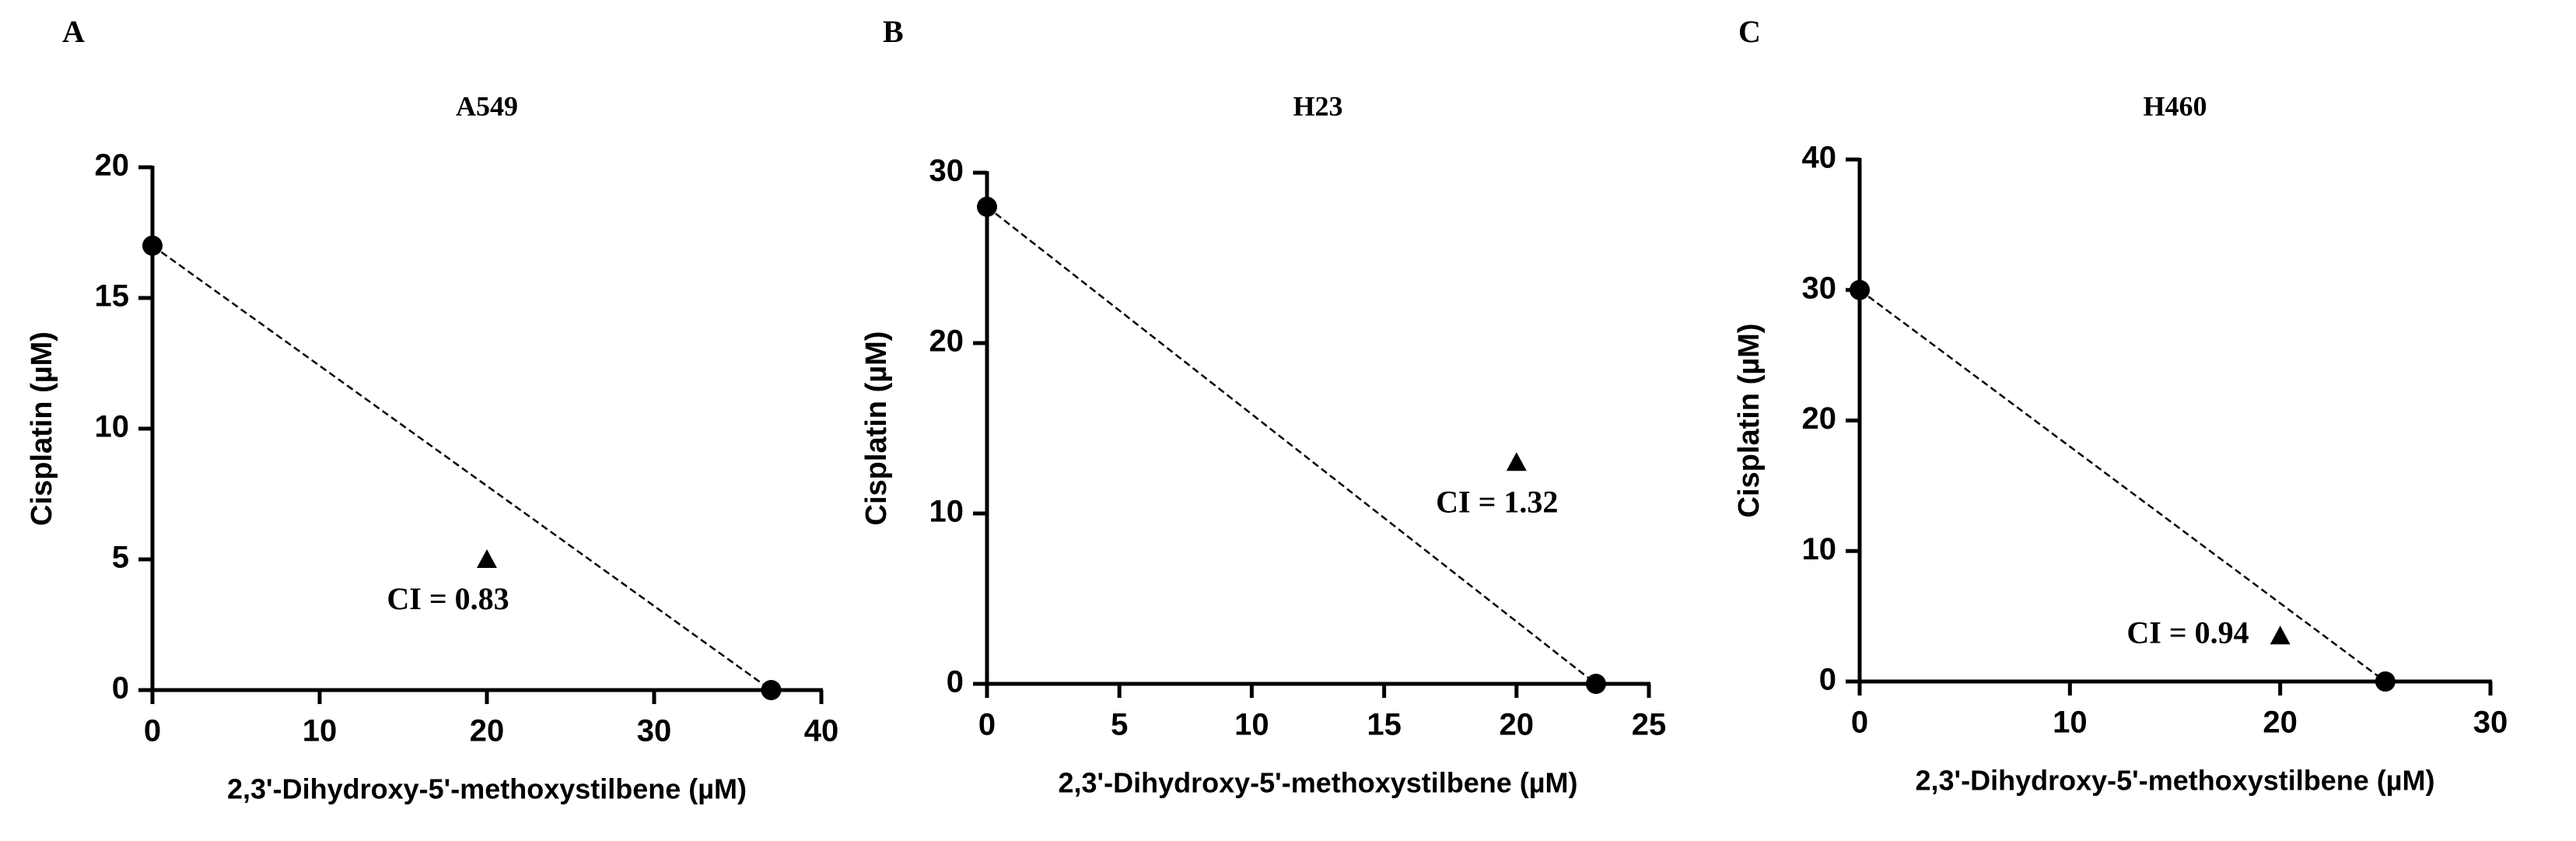 The width and height of the screenshot is (2576, 841). Describe the element at coordinates (2187, 632) in the screenshot. I see `ci-annotation: CI = 0.94` at that location.